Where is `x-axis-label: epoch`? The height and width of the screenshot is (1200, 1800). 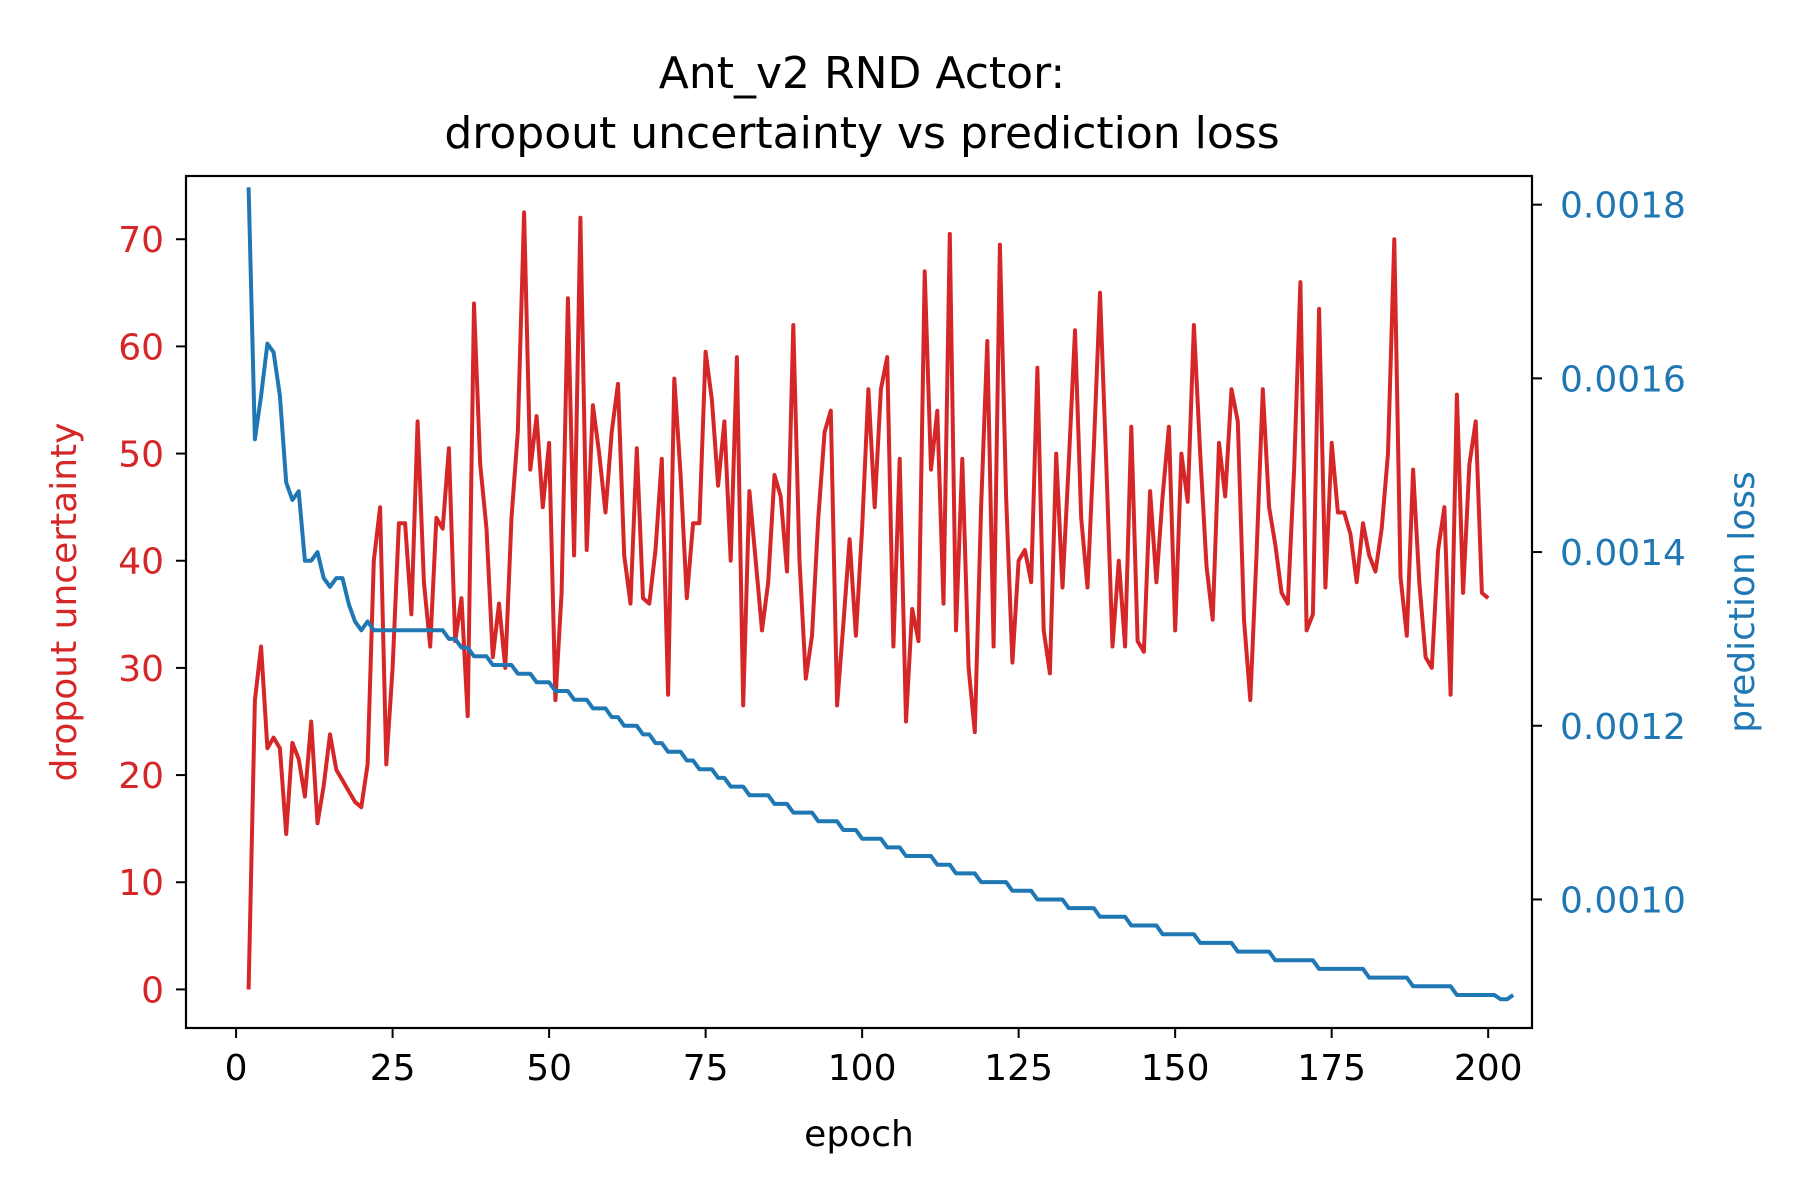 x-axis-label: epoch is located at coordinates (859, 1134).